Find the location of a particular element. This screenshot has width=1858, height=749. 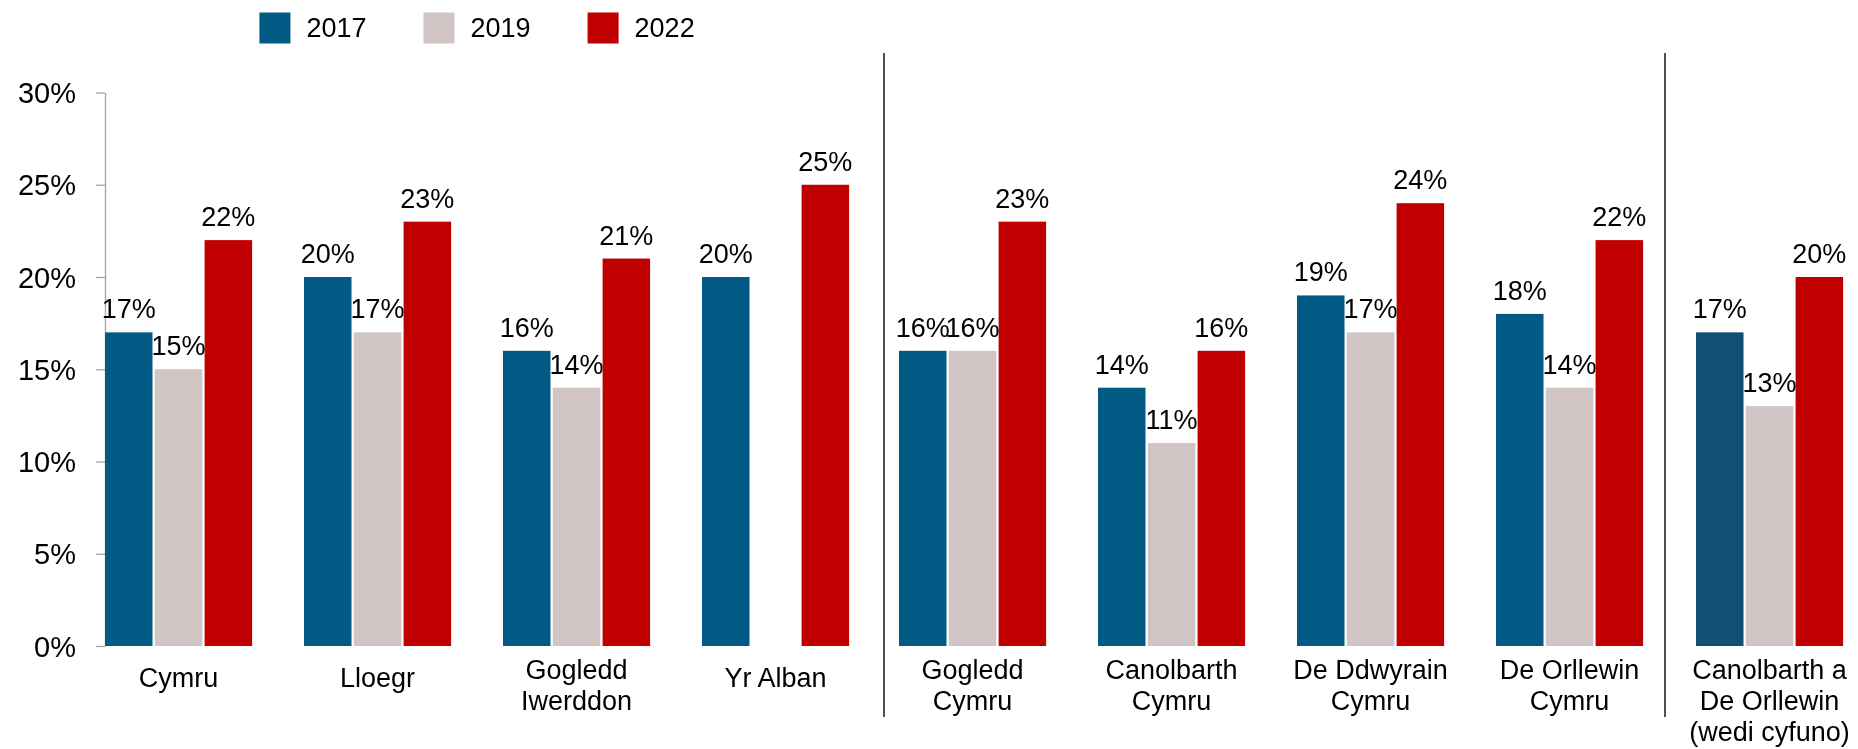

x-tick-label: Gogledd Iwerddon is located at coordinates (577, 685).